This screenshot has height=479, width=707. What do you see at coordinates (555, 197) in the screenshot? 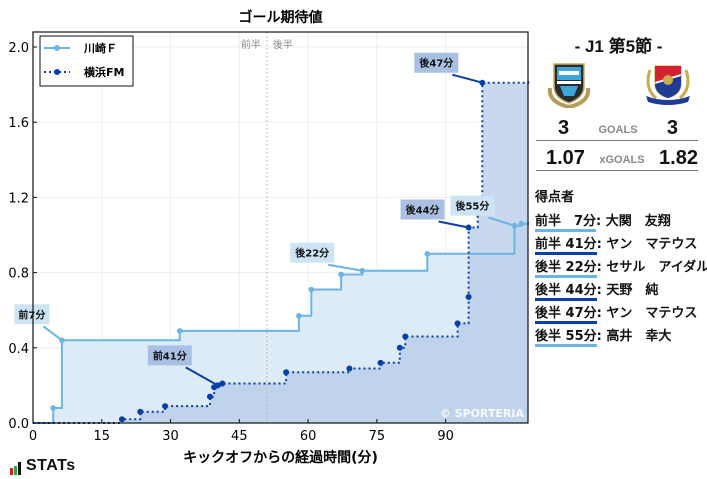
I see `scorers-title: 得点者` at bounding box center [555, 197].